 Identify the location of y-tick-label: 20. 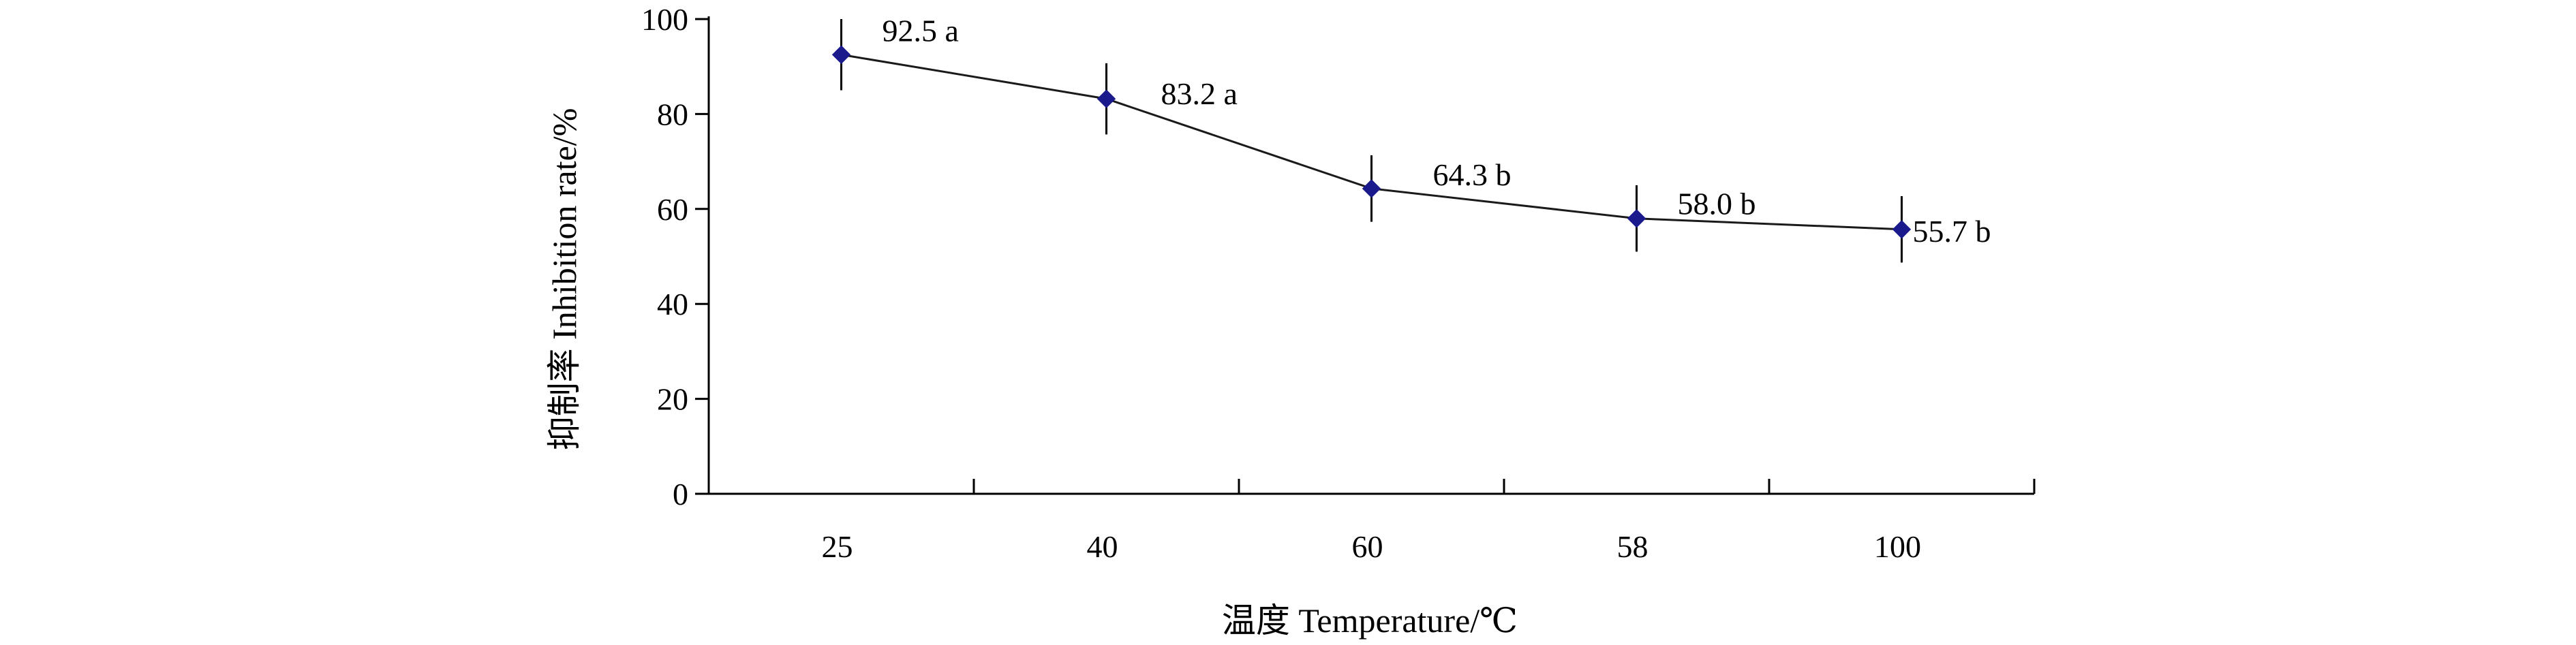
(672, 400).